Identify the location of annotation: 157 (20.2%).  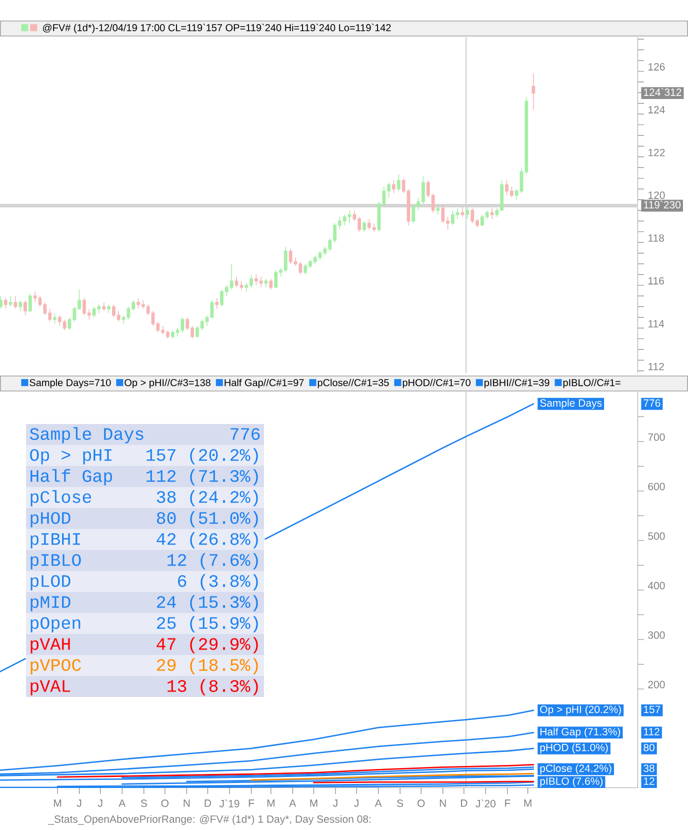
(202, 456).